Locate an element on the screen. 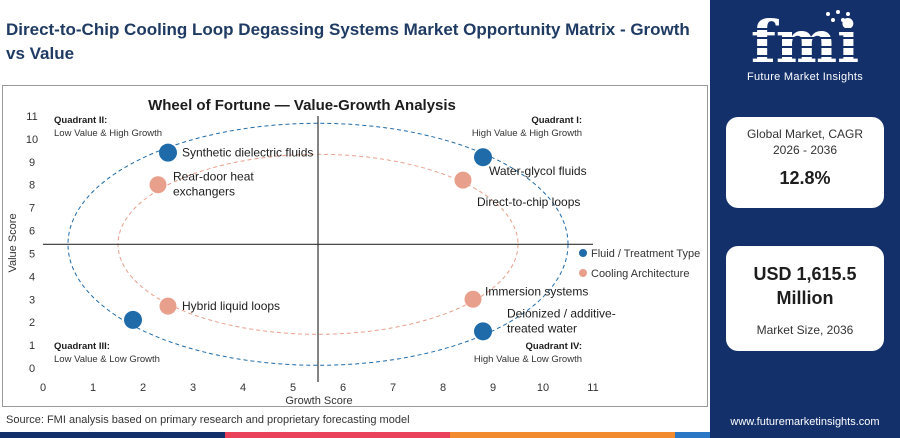 Image resolution: width=900 pixels, height=438 pixels. x-tick-label: 11 is located at coordinates (592, 388).